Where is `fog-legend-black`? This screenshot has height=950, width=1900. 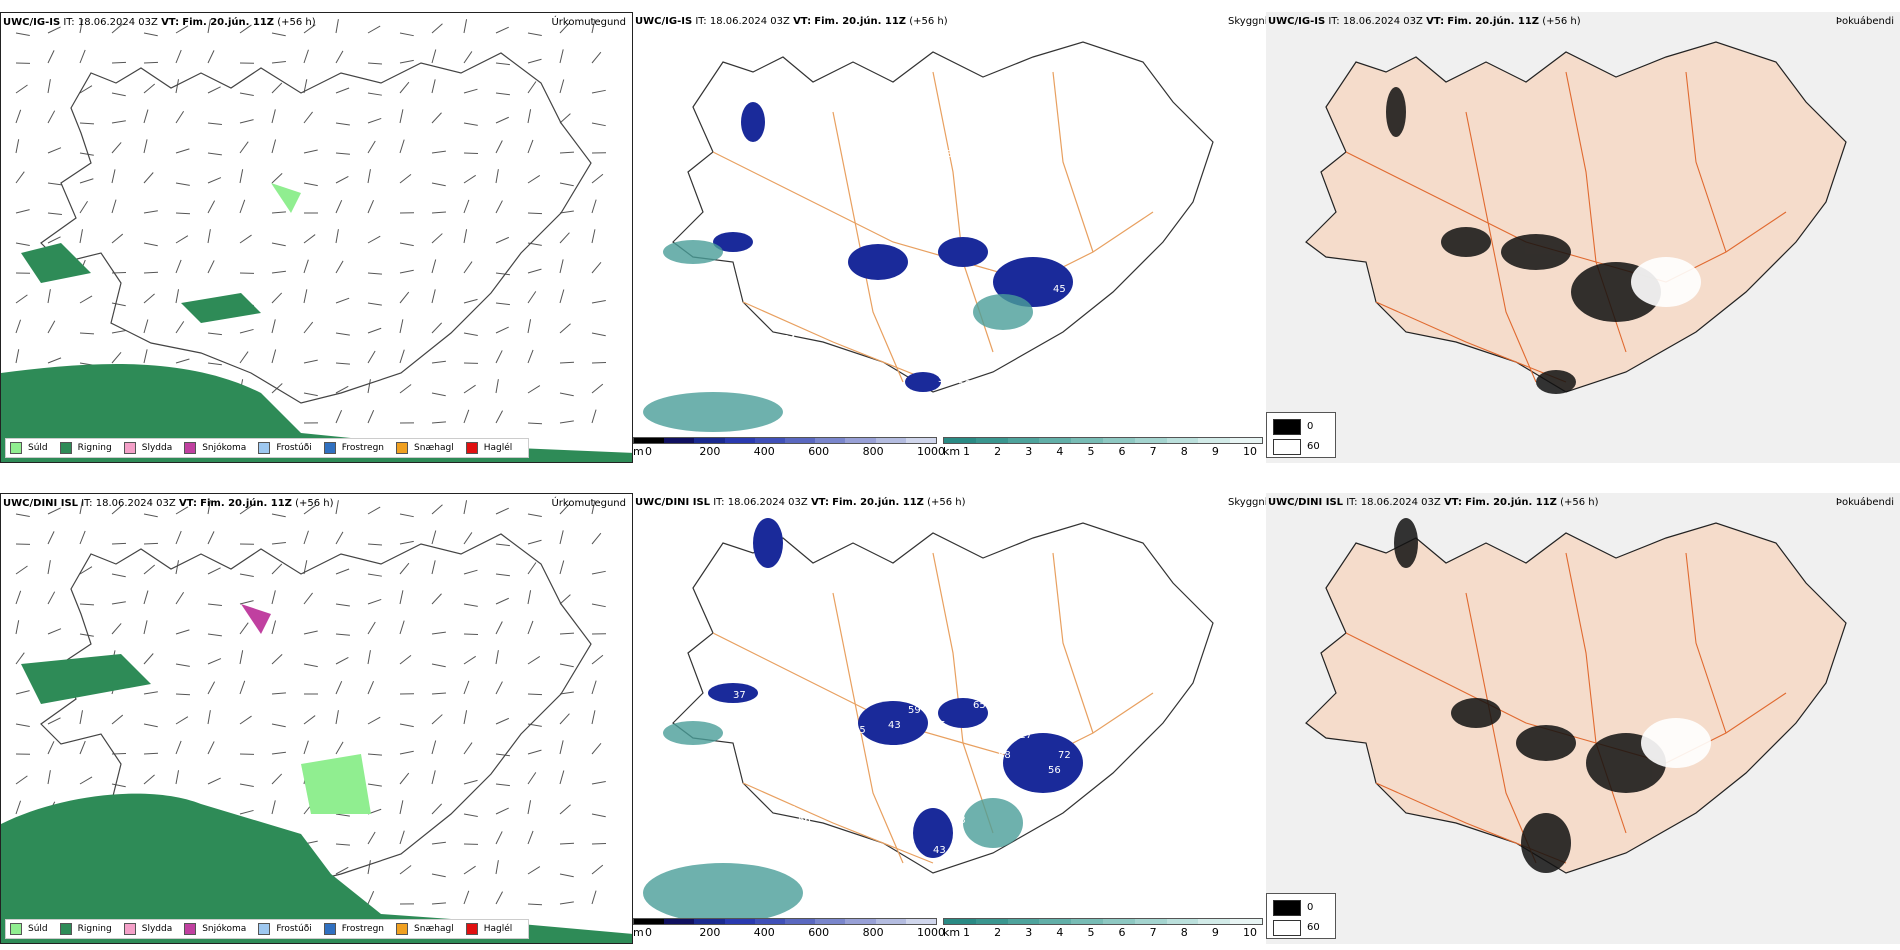
fog-legend-black is located at coordinates (1287, 908).